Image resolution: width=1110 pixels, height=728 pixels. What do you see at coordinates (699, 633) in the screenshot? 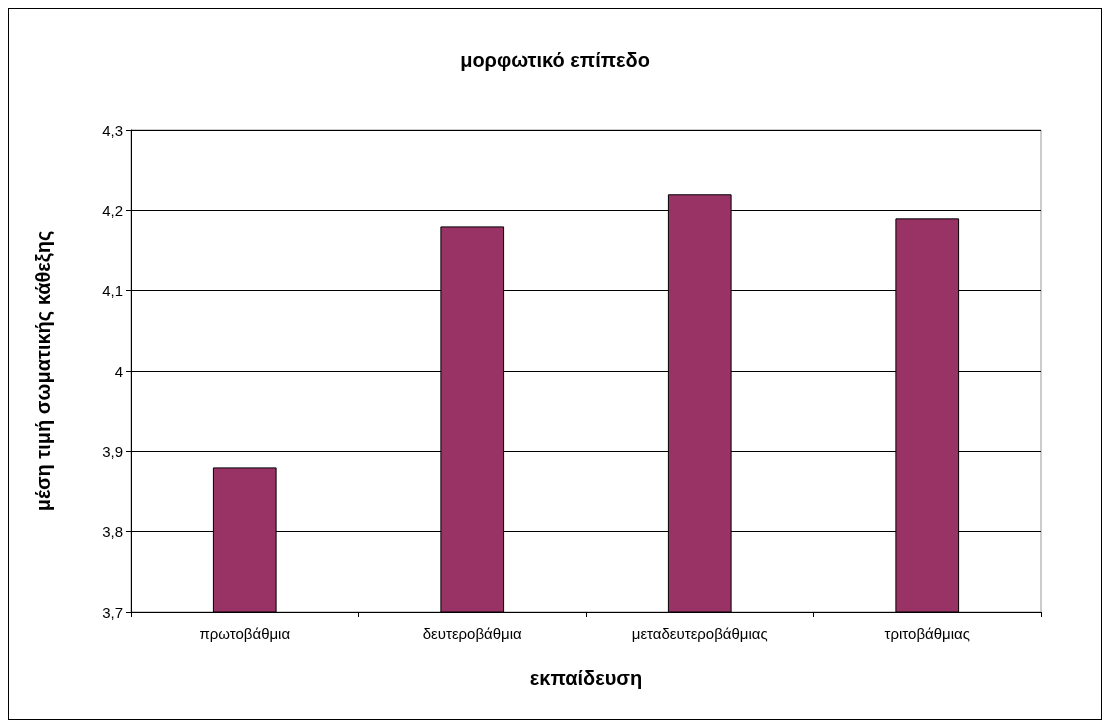
I see `x-tick-label: μεταδευτεροβάθμιας` at bounding box center [699, 633].